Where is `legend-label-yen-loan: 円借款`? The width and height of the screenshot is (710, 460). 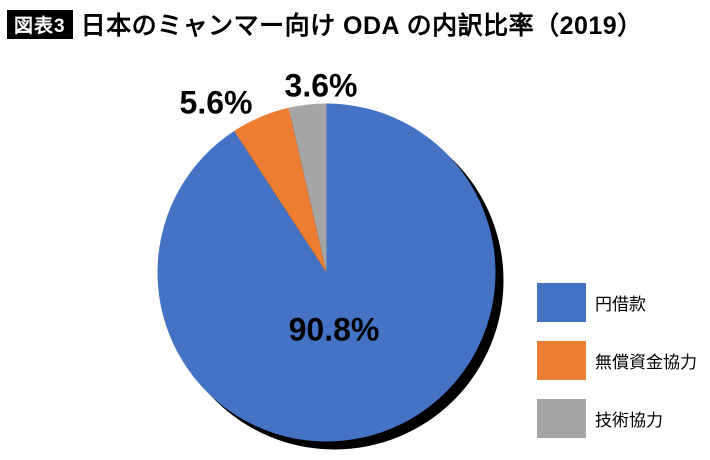
legend-label-yen-loan: 円借款 is located at coordinates (620, 304).